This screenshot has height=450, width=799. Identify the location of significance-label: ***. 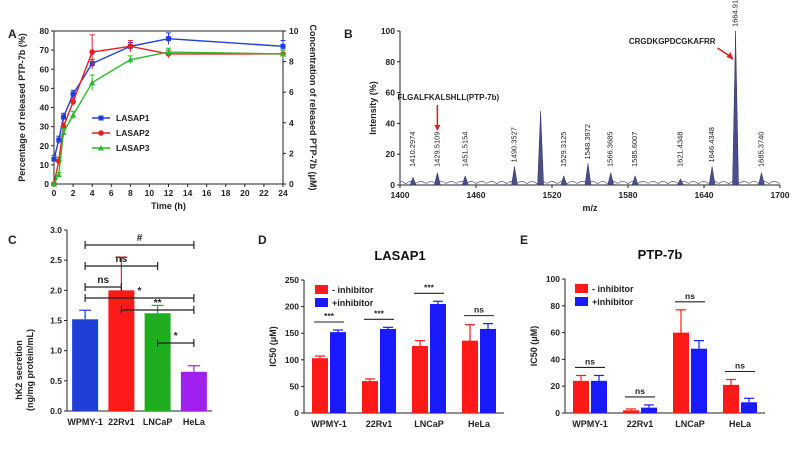
(379, 313).